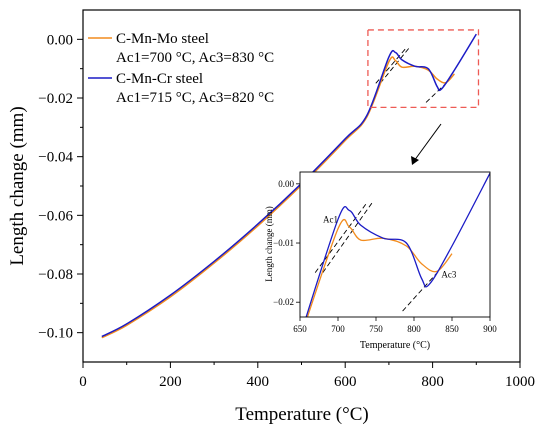  What do you see at coordinates (195, 98) in the screenshot?
I see `legend-note-cr: Ac1=715 °C, Ac3=820 °C` at bounding box center [195, 98].